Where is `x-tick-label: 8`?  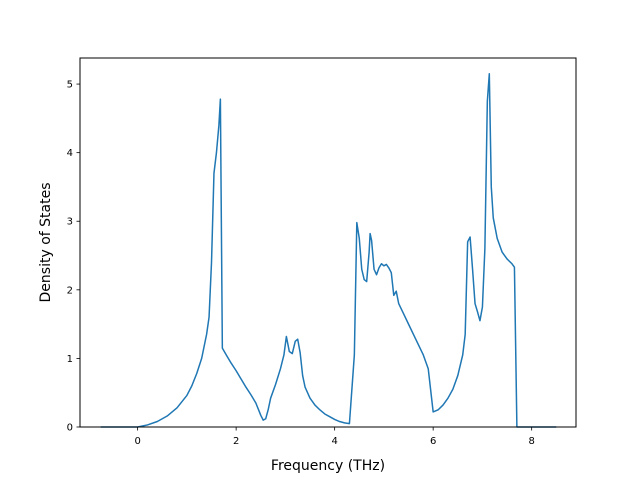
x-tick-label: 8 is located at coordinates (531, 441).